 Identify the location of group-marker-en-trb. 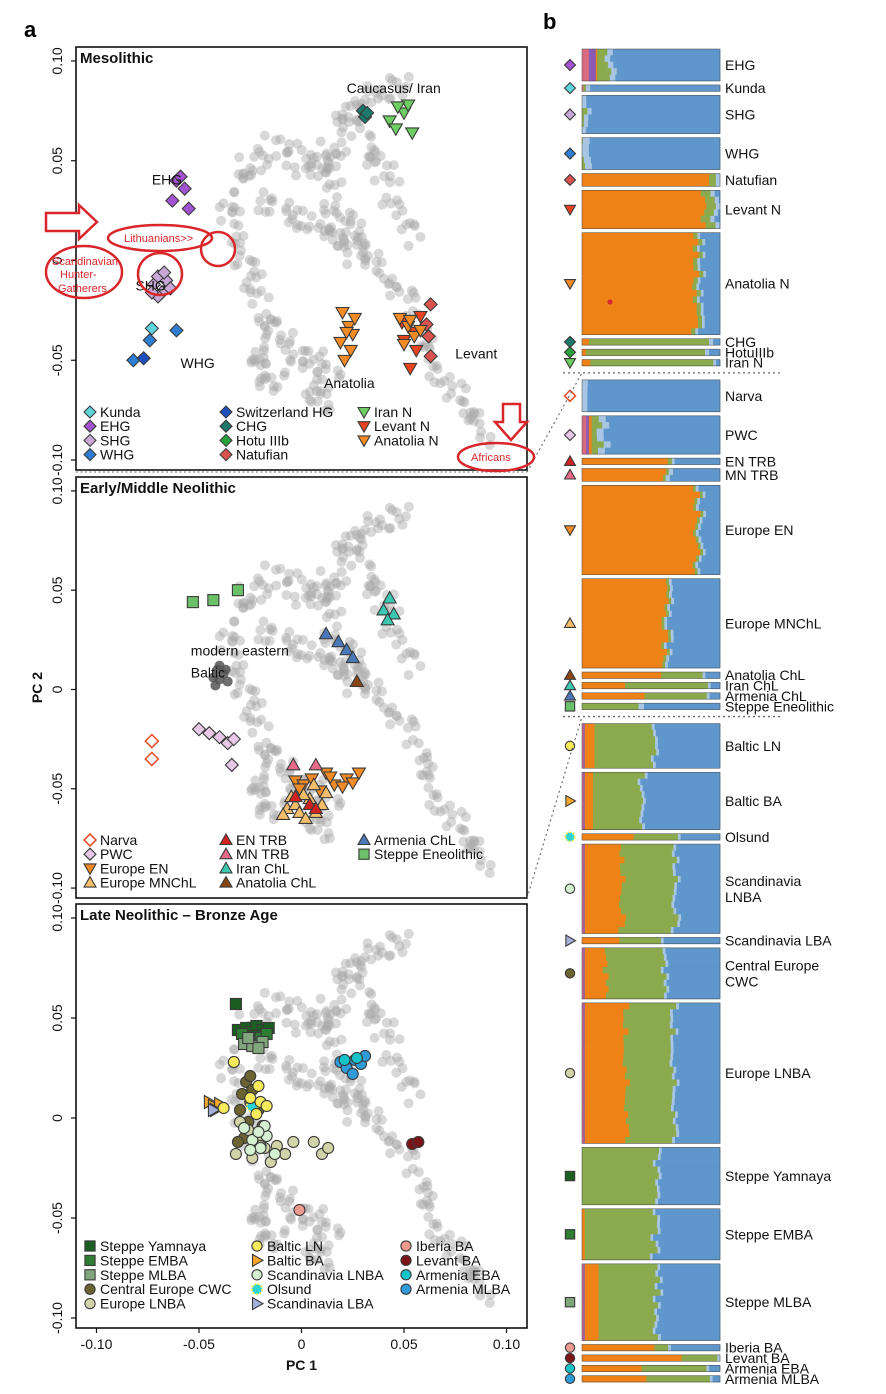
(570, 460).